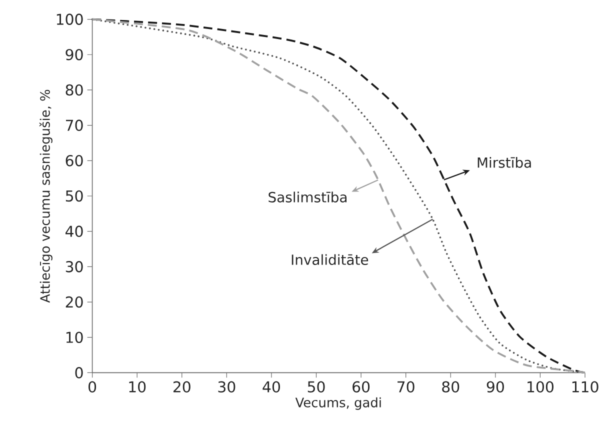 This screenshot has width=599, height=440. I want to click on x-tick-label: 100, so click(541, 387).